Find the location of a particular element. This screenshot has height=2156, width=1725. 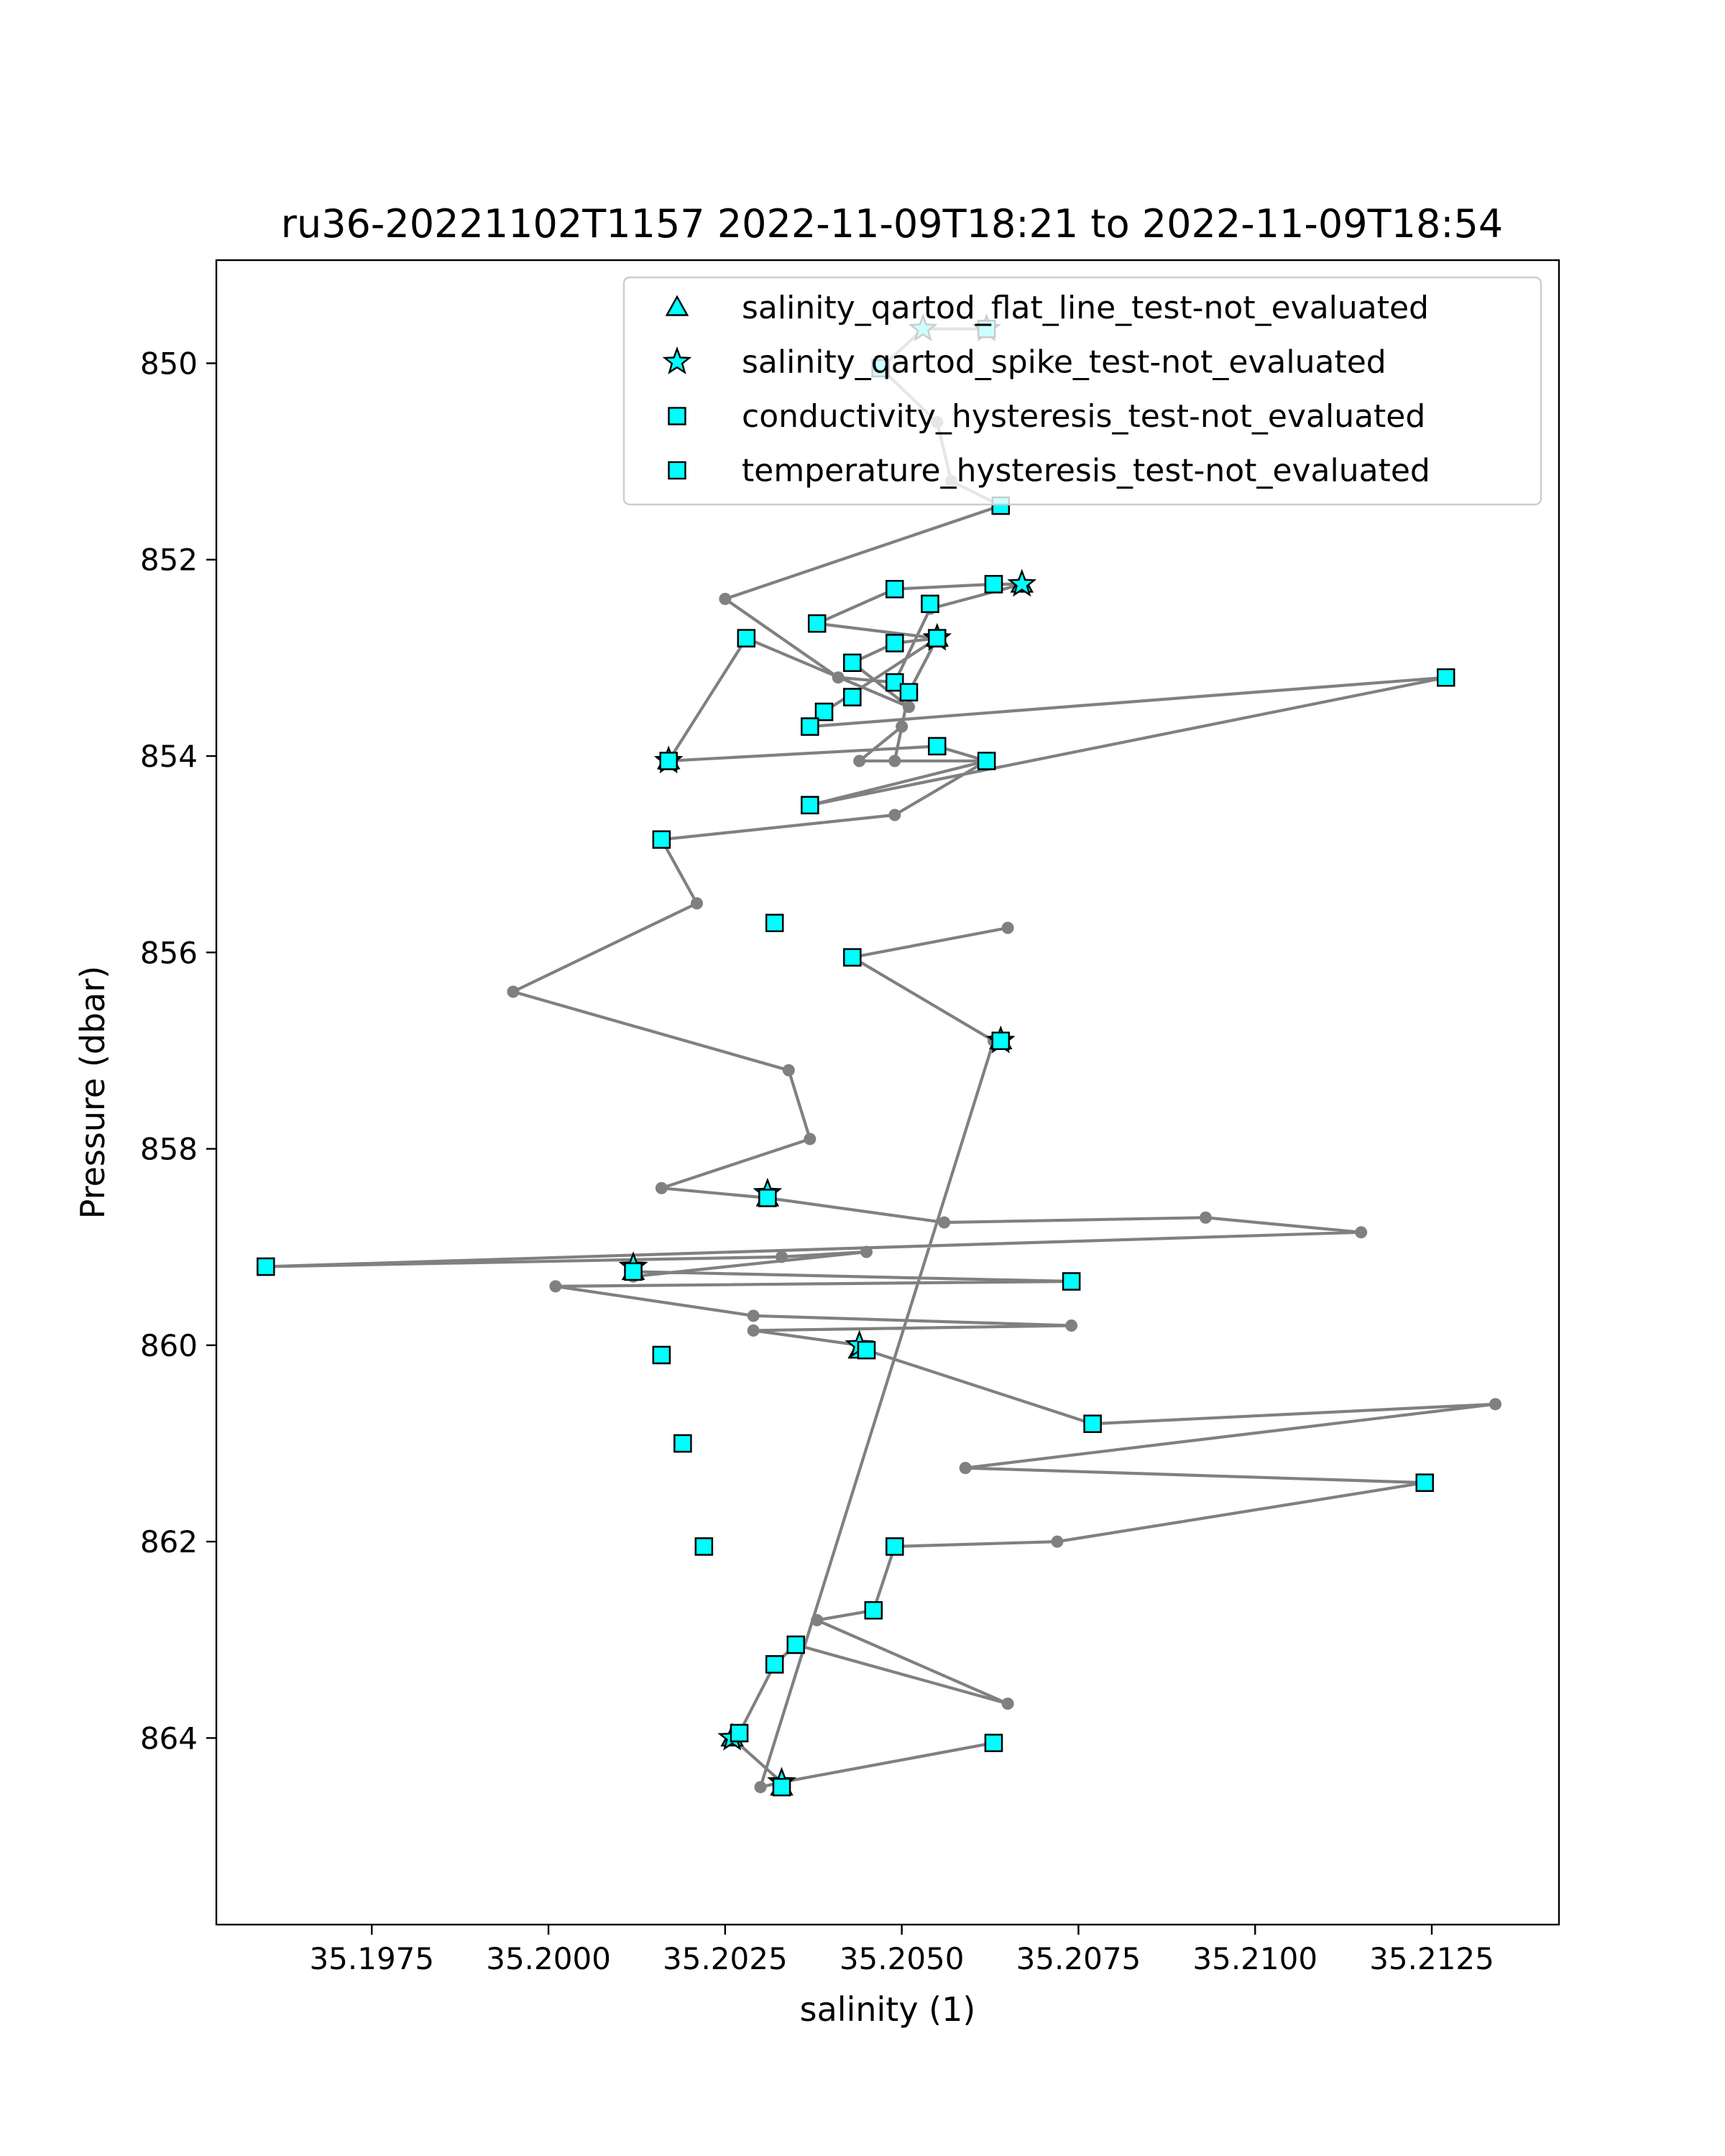

x-tick-label: 35.2025 is located at coordinates (725, 1958).